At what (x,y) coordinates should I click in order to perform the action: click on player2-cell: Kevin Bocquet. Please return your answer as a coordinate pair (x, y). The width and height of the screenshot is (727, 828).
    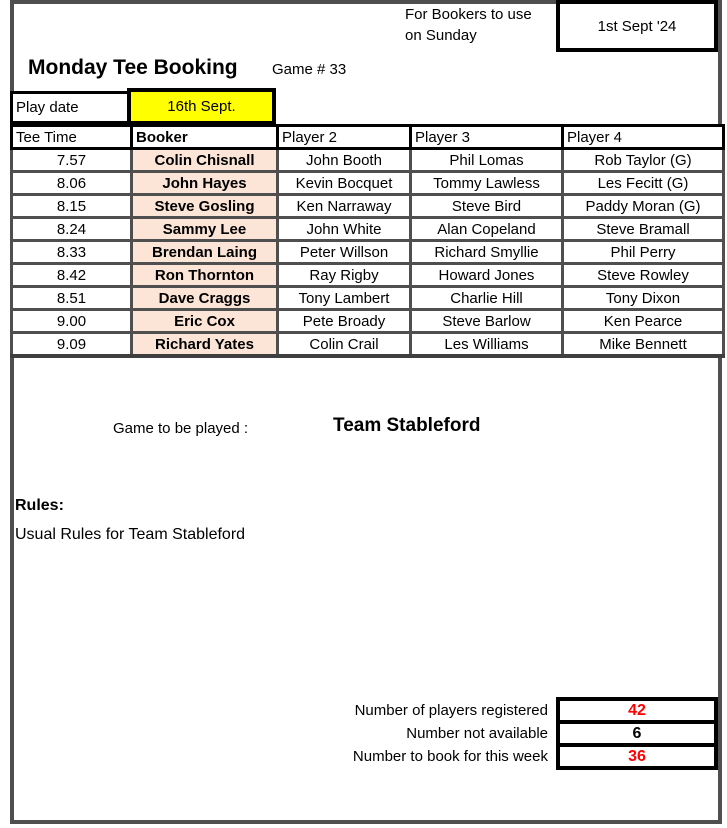
    Looking at the image, I should click on (344, 183).